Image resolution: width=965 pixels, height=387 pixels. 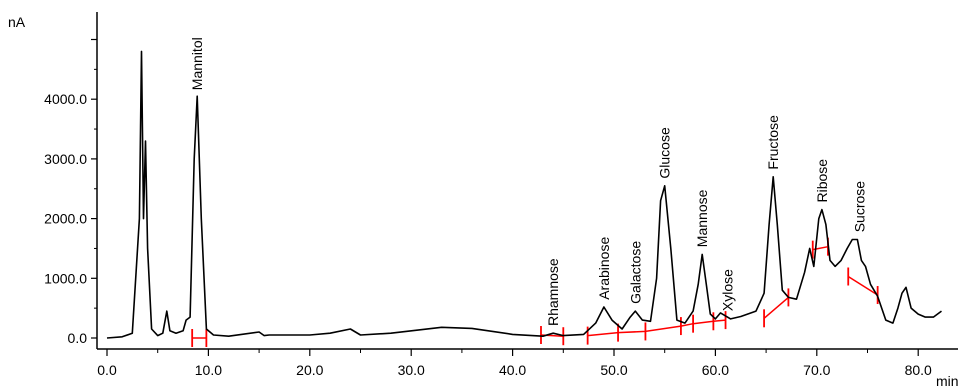 I want to click on peak-label: Mannitol, so click(x=197, y=63).